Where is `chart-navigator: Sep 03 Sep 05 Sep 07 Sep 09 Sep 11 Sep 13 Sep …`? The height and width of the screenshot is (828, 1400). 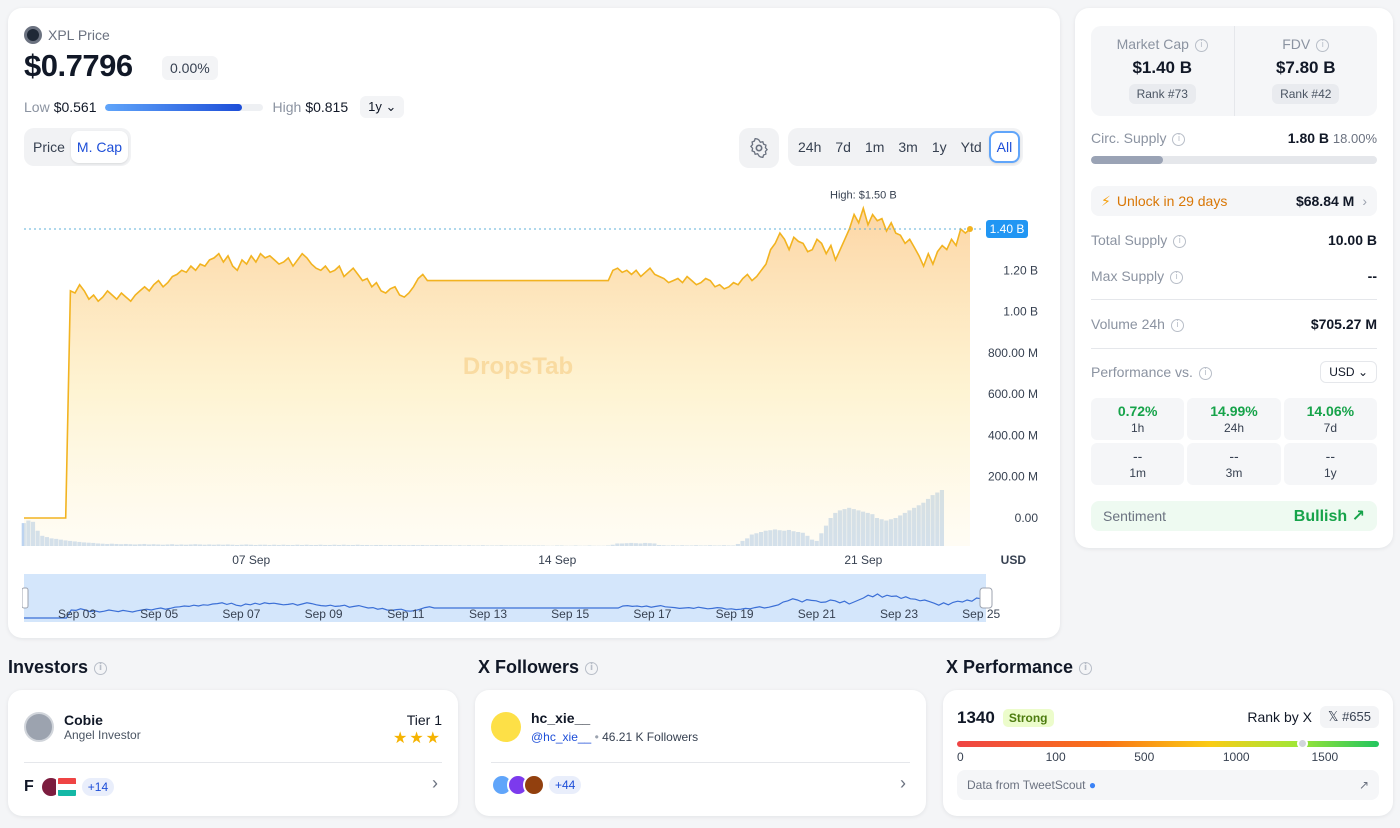
chart-navigator: Sep 03 Sep 05 Sep 07 Sep 09 Sep 11 Sep 13 Sep … is located at coordinates (512, 599).